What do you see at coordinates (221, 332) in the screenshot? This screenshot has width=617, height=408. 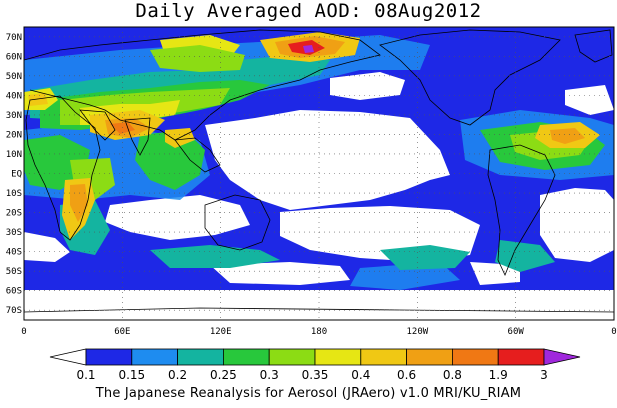 I see `lon-tick-label: 120E` at bounding box center [221, 332].